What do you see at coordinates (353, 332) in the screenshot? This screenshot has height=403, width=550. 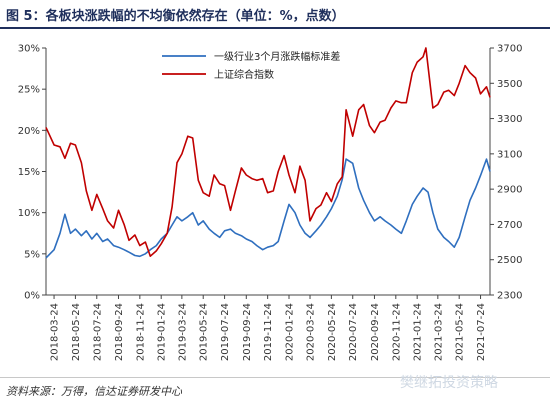 I see `x-tick-label: 2020-07-24` at bounding box center [353, 332].